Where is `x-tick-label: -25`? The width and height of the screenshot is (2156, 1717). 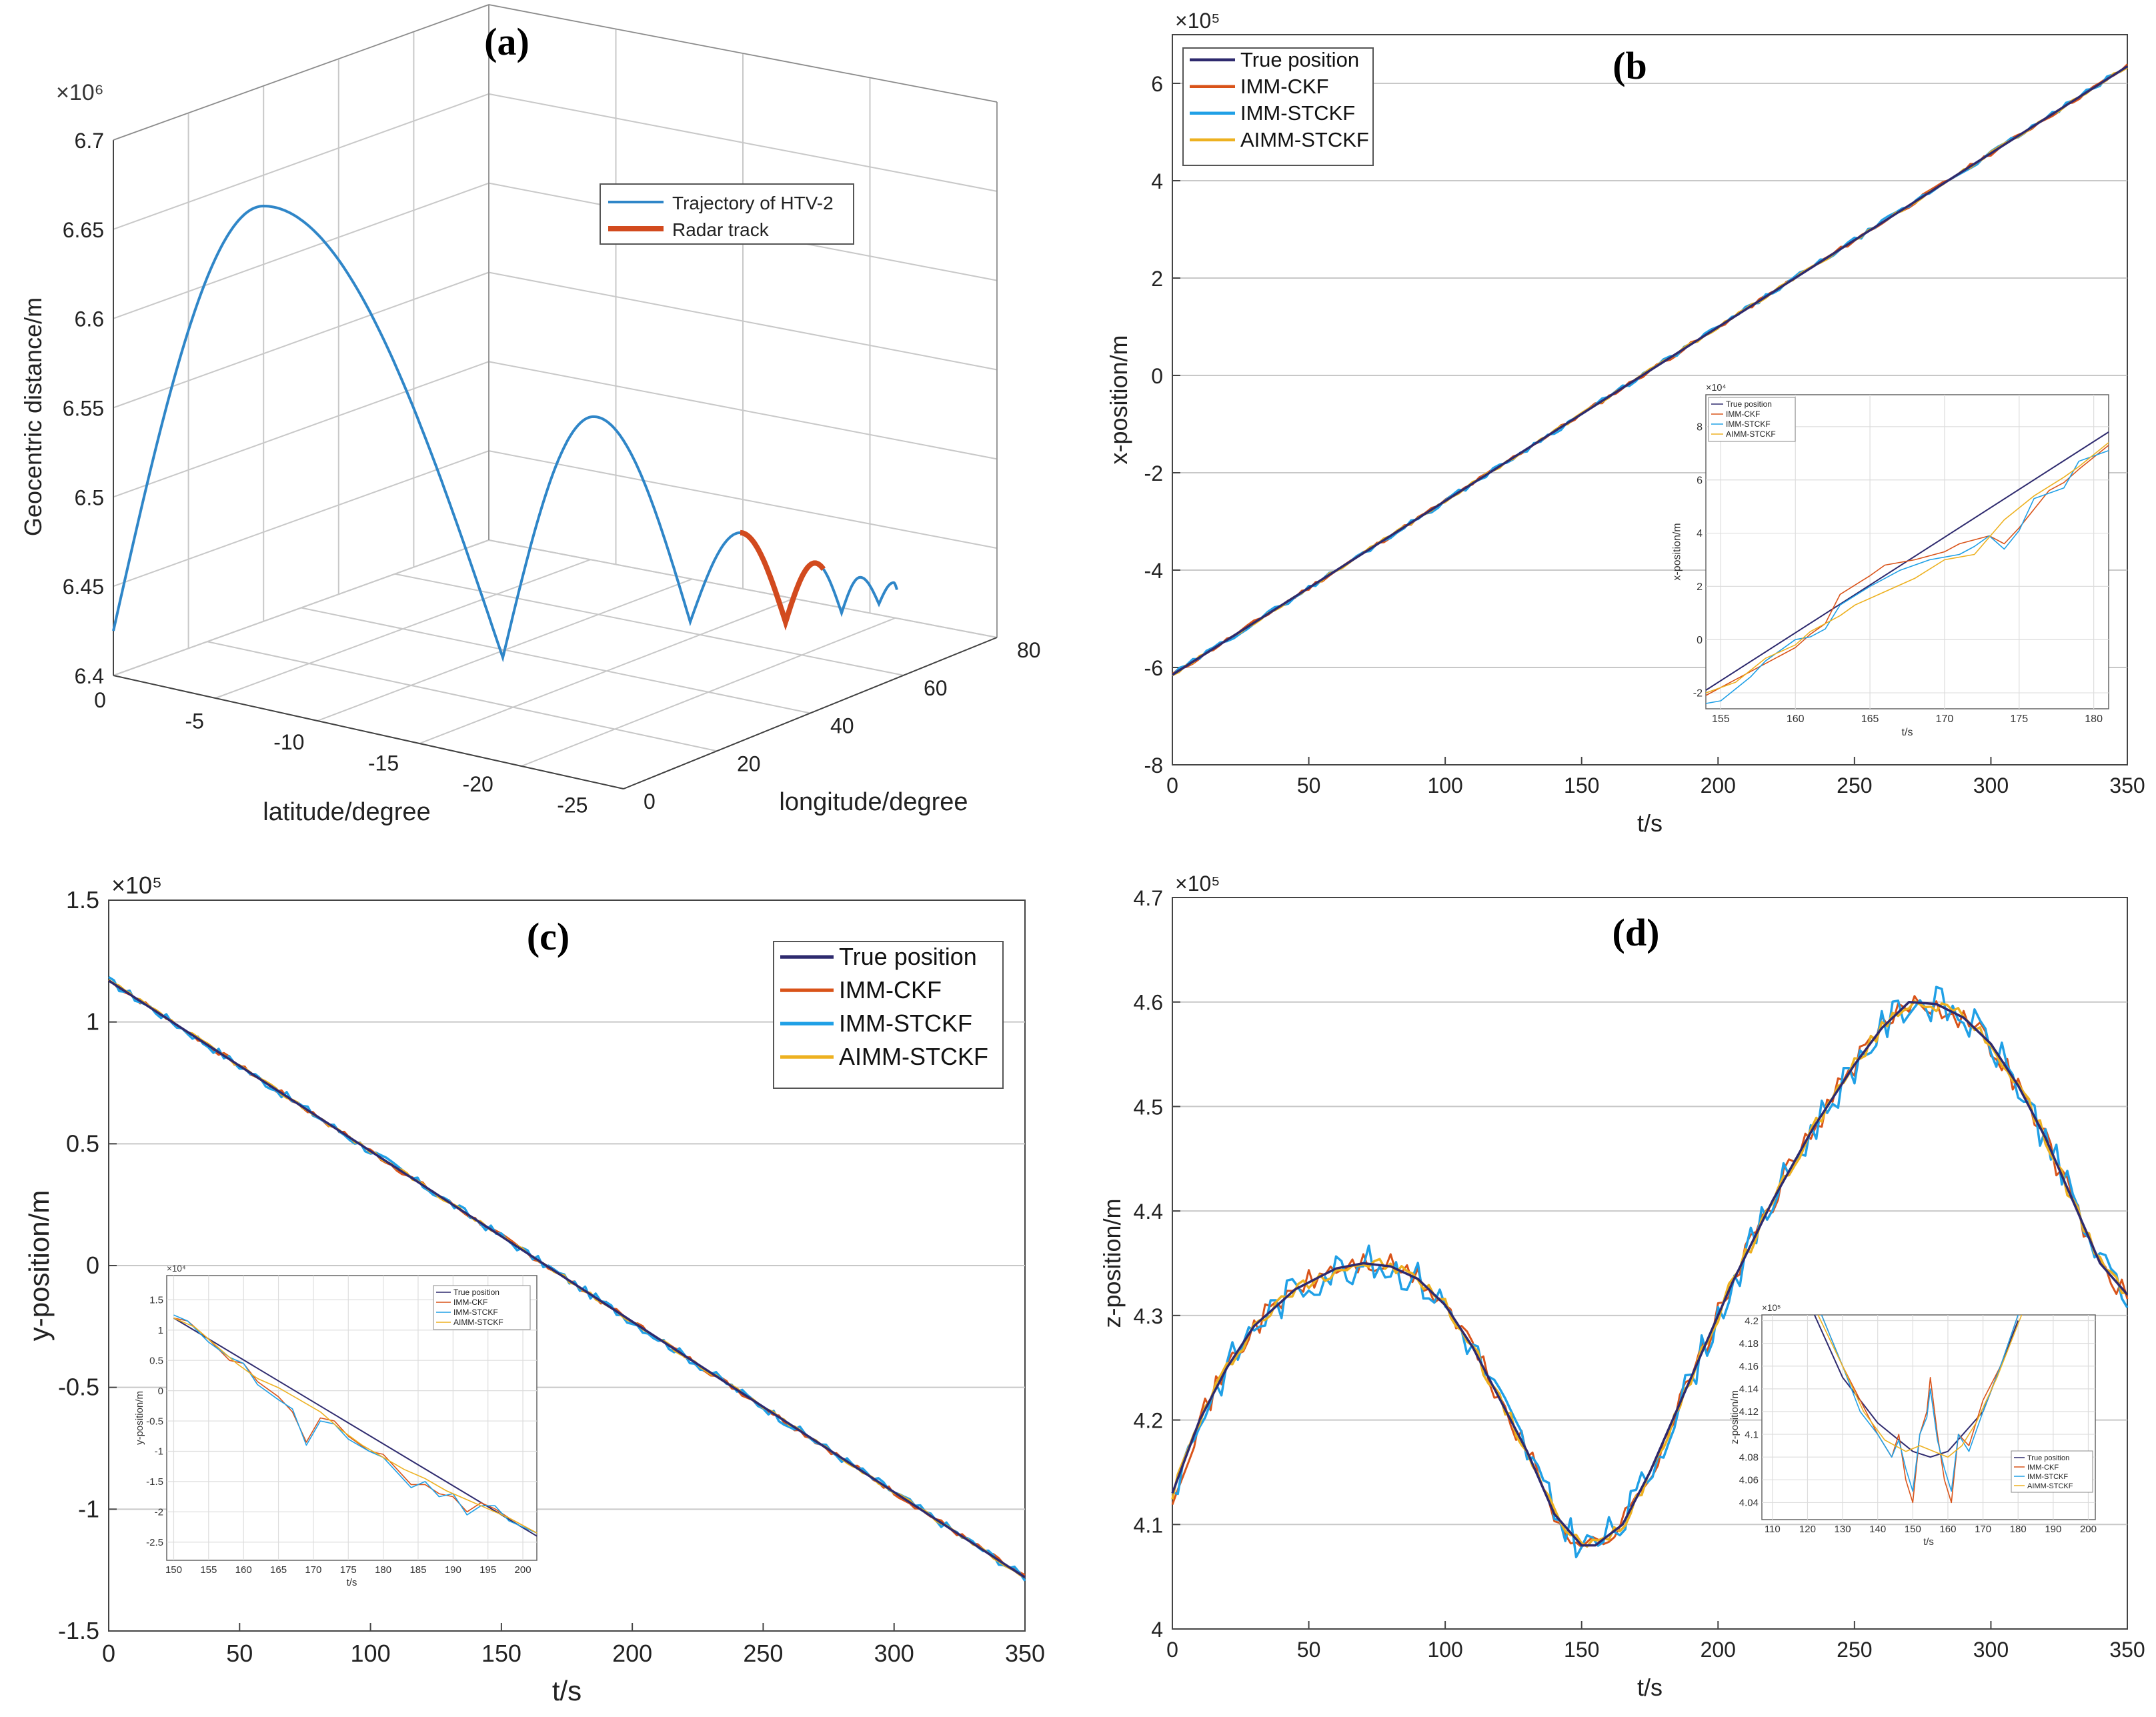
x-tick-label: -25 is located at coordinates (572, 805).